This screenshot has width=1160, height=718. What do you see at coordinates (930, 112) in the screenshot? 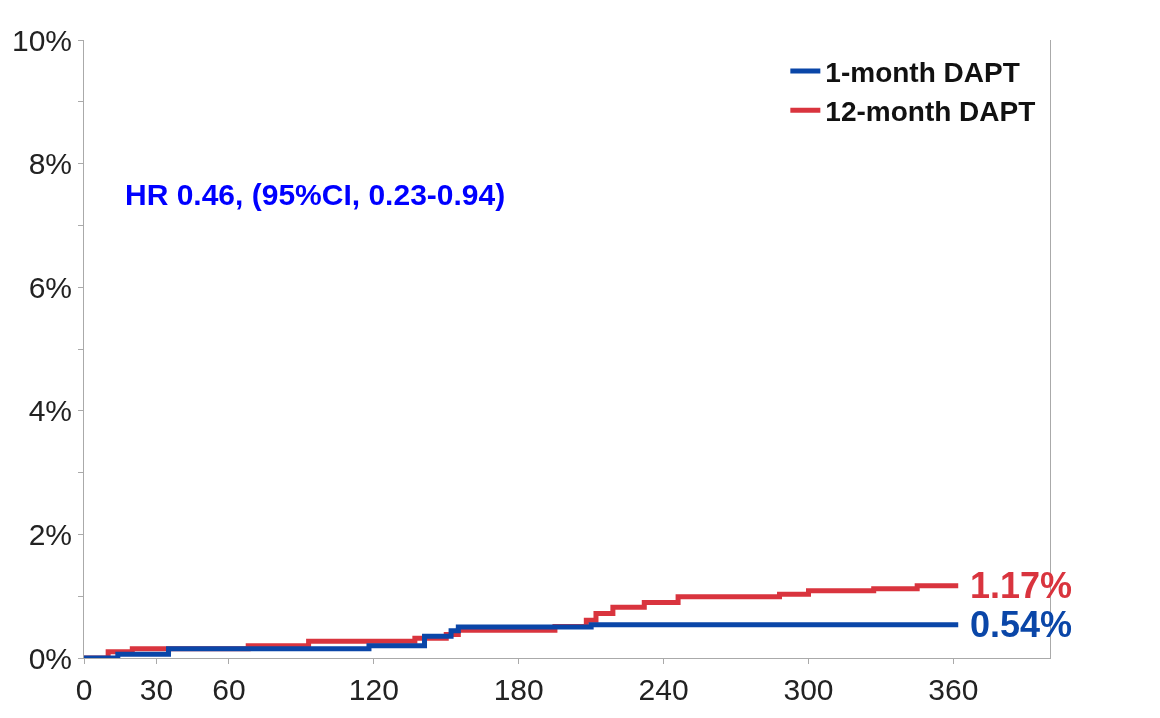
I see `legend-label: 12-month DAPT` at bounding box center [930, 112].